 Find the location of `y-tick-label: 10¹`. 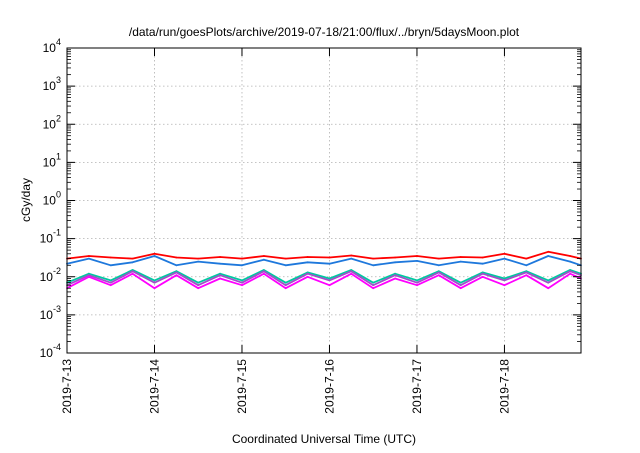

y-tick-label: 10¹ is located at coordinates (52, 160).